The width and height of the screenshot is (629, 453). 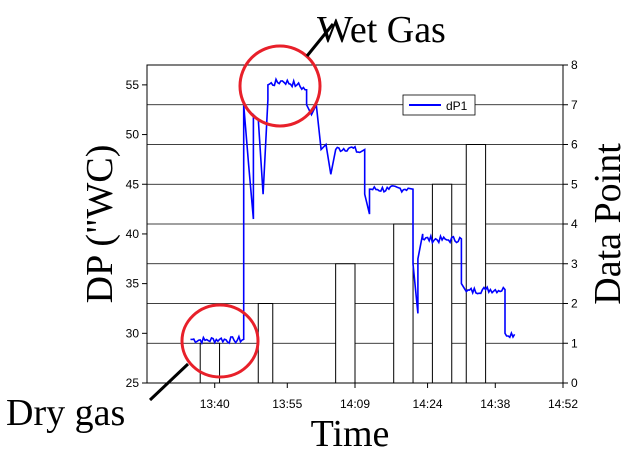 I want to click on y-tick-label: 35, so click(x=133, y=284).